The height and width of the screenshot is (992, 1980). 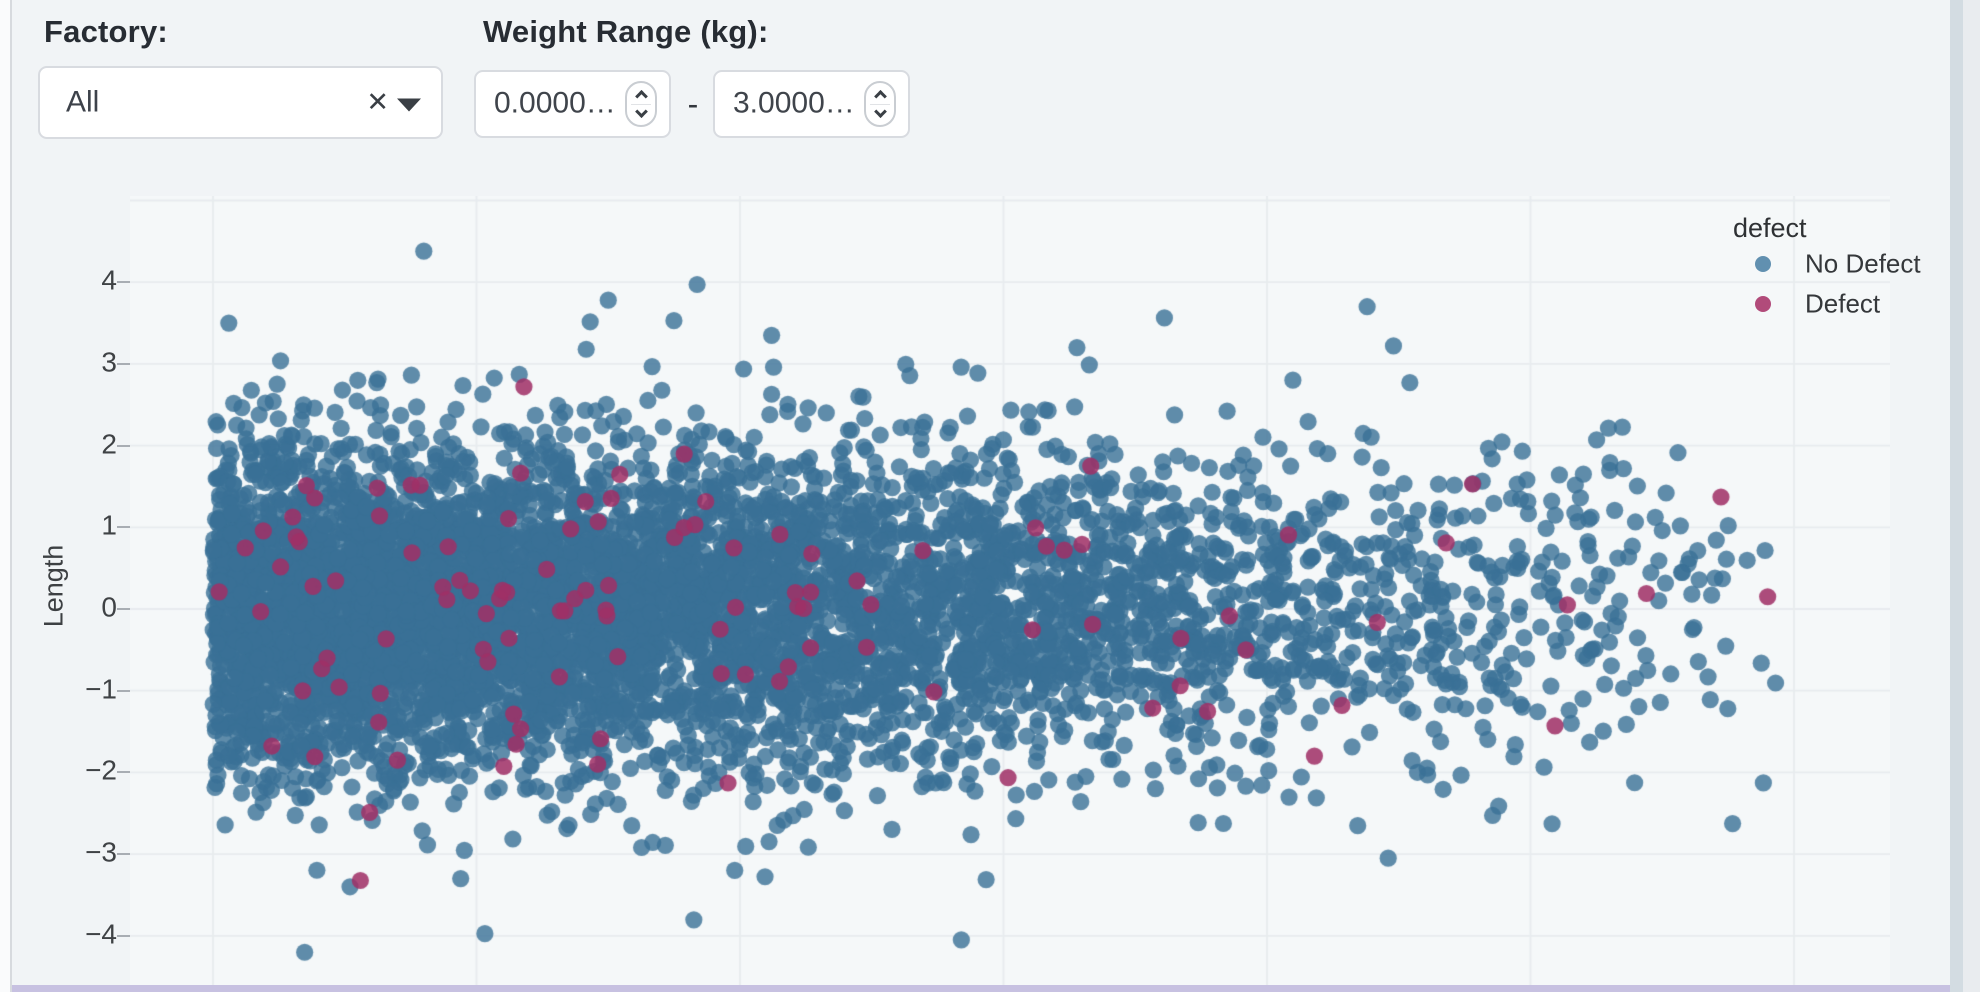 What do you see at coordinates (377, 101) in the screenshot?
I see `clear-icon: ✕` at bounding box center [377, 101].